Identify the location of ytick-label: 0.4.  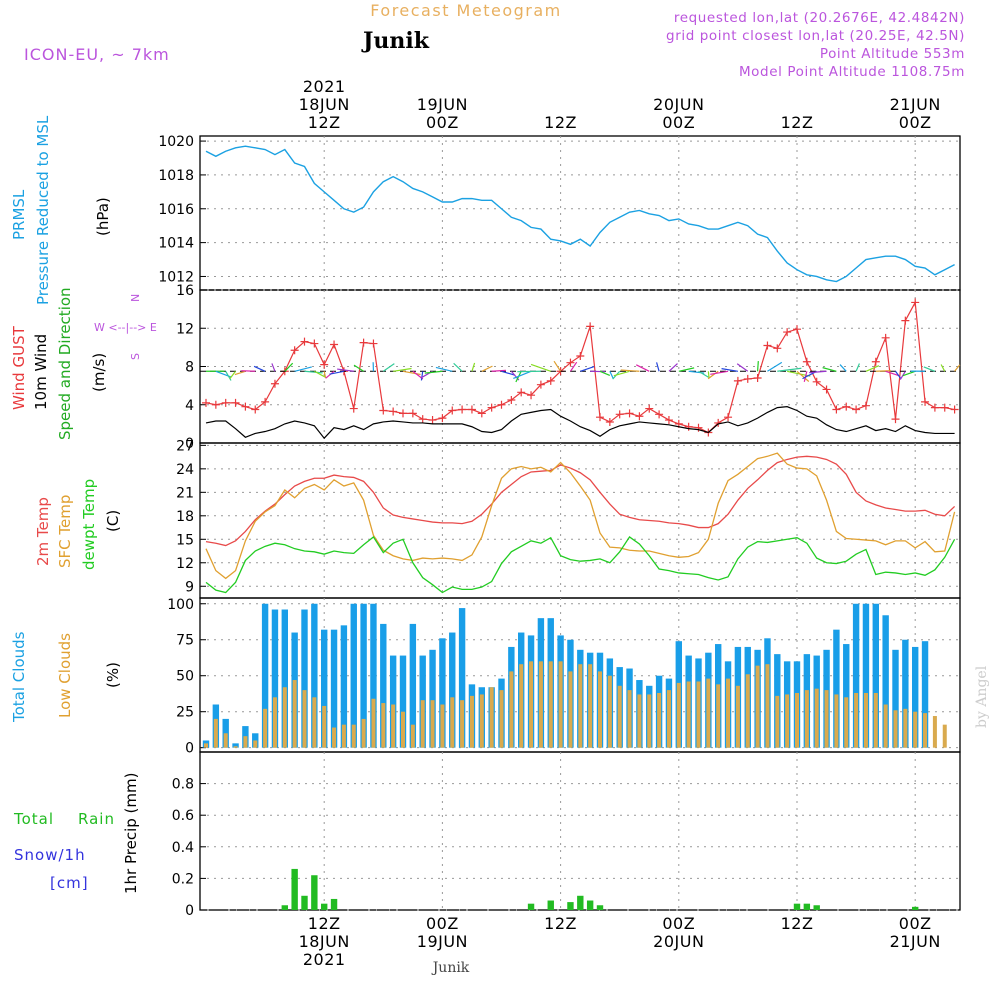
(183, 848).